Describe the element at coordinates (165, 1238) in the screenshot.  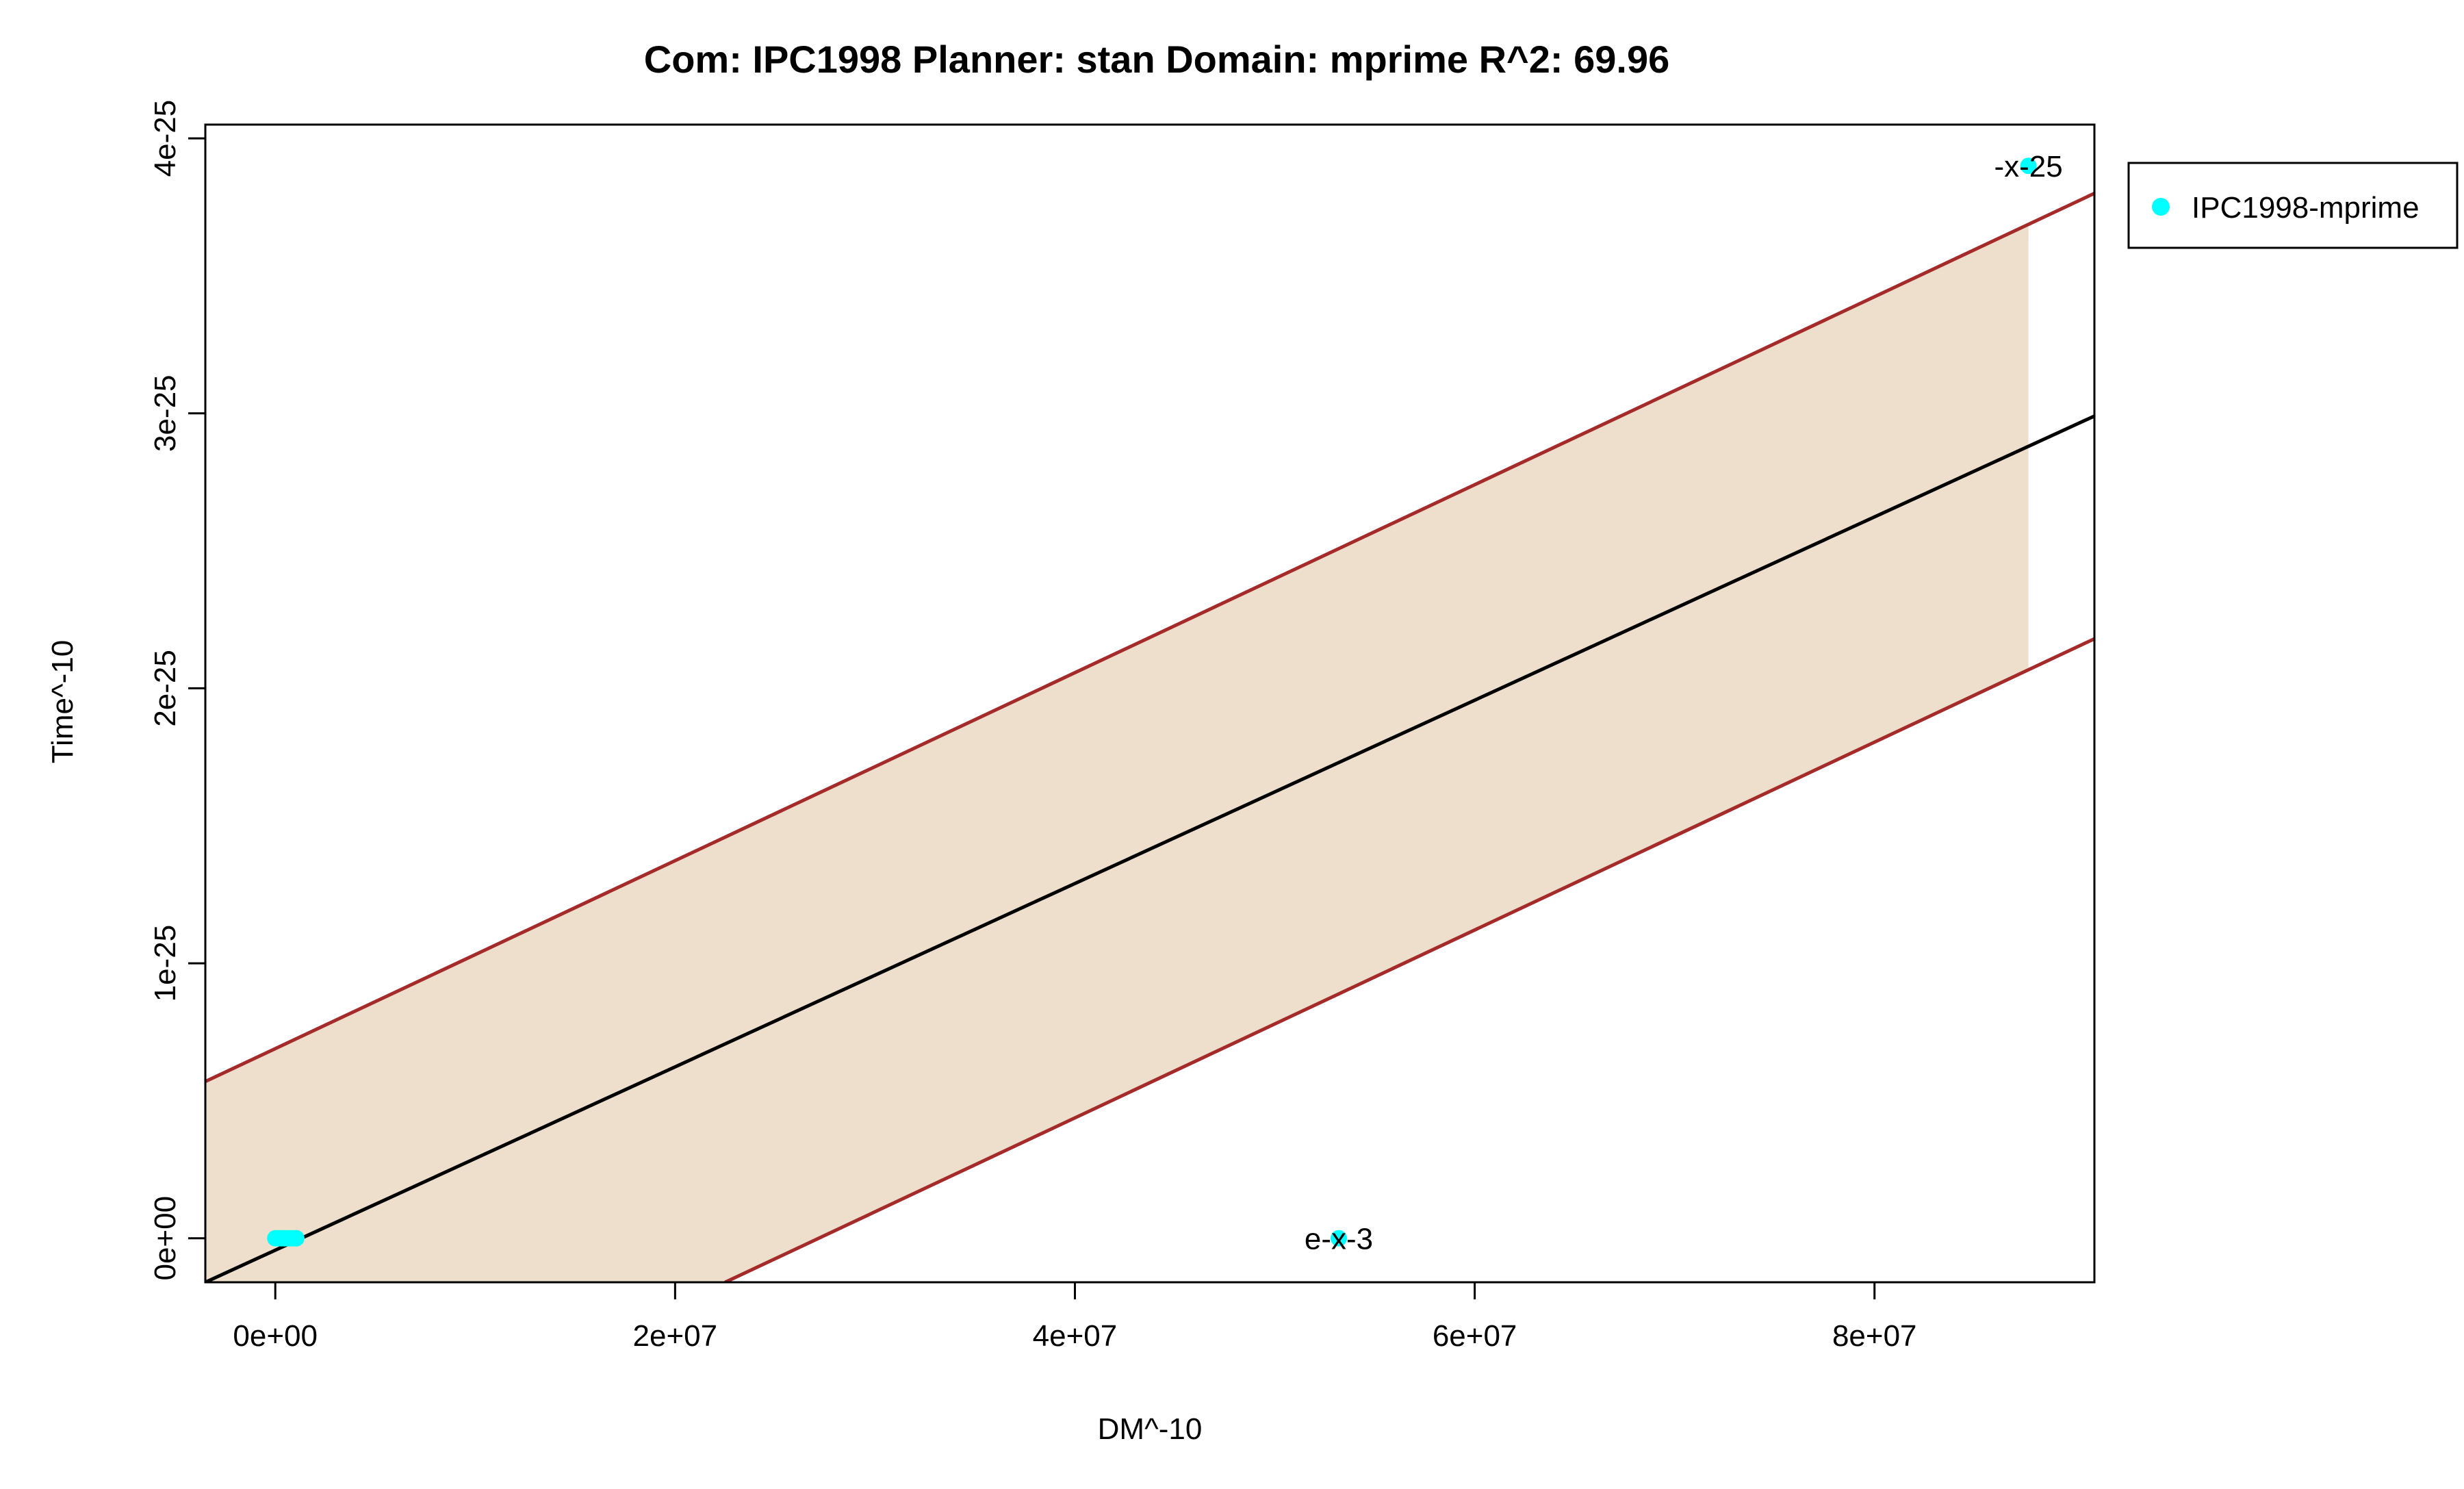
I see `y-tick-label: 0e+00` at that location.